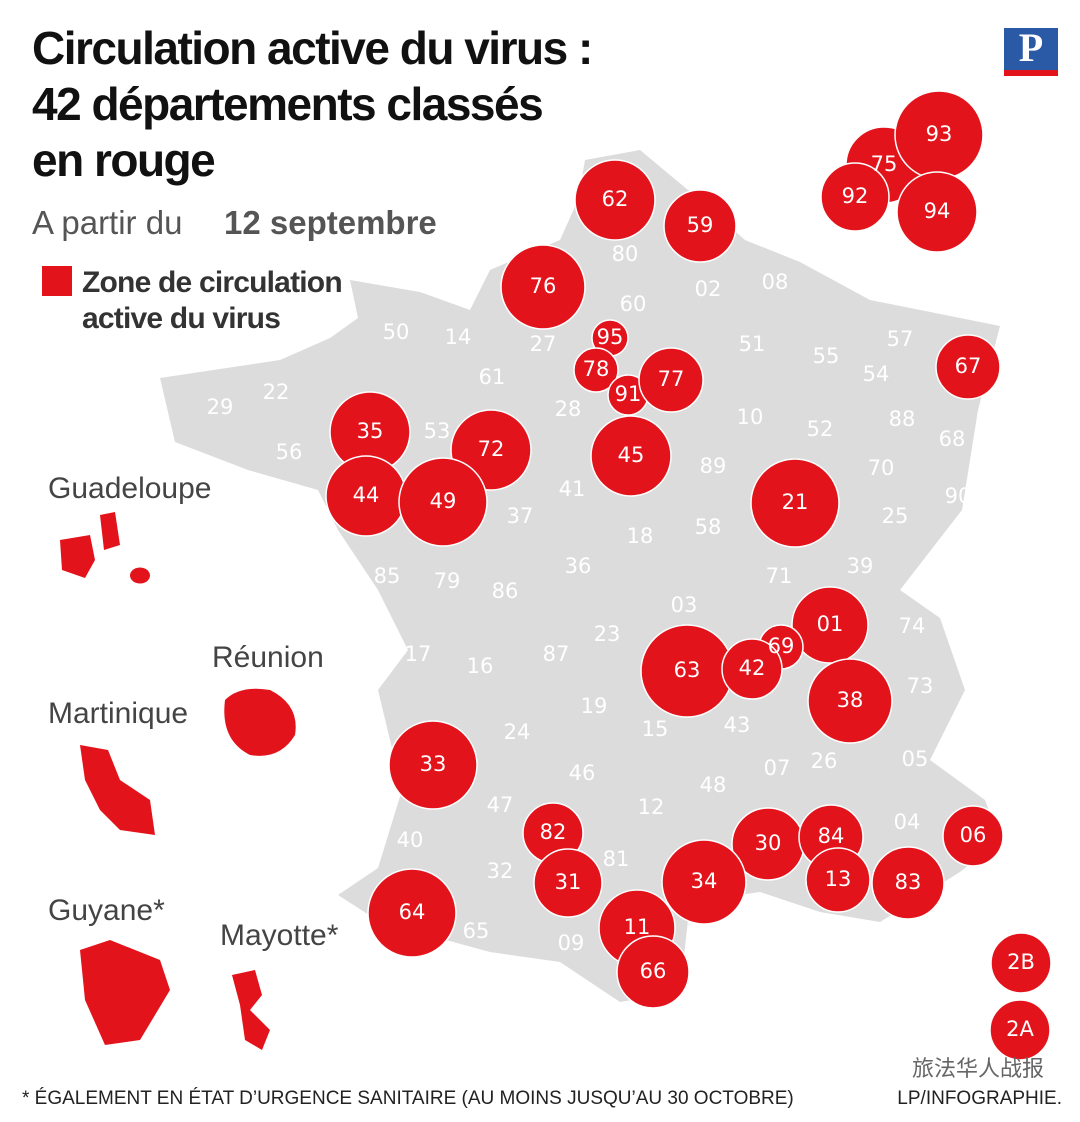 The image size is (1080, 1122). What do you see at coordinates (907, 822) in the screenshot?
I see `department-label: 04` at bounding box center [907, 822].